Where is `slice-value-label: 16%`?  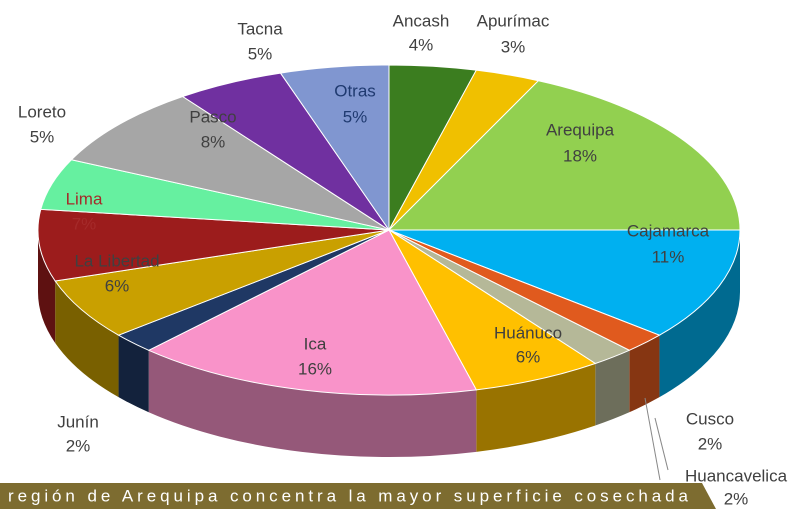 slice-value-label: 16% is located at coordinates (315, 368).